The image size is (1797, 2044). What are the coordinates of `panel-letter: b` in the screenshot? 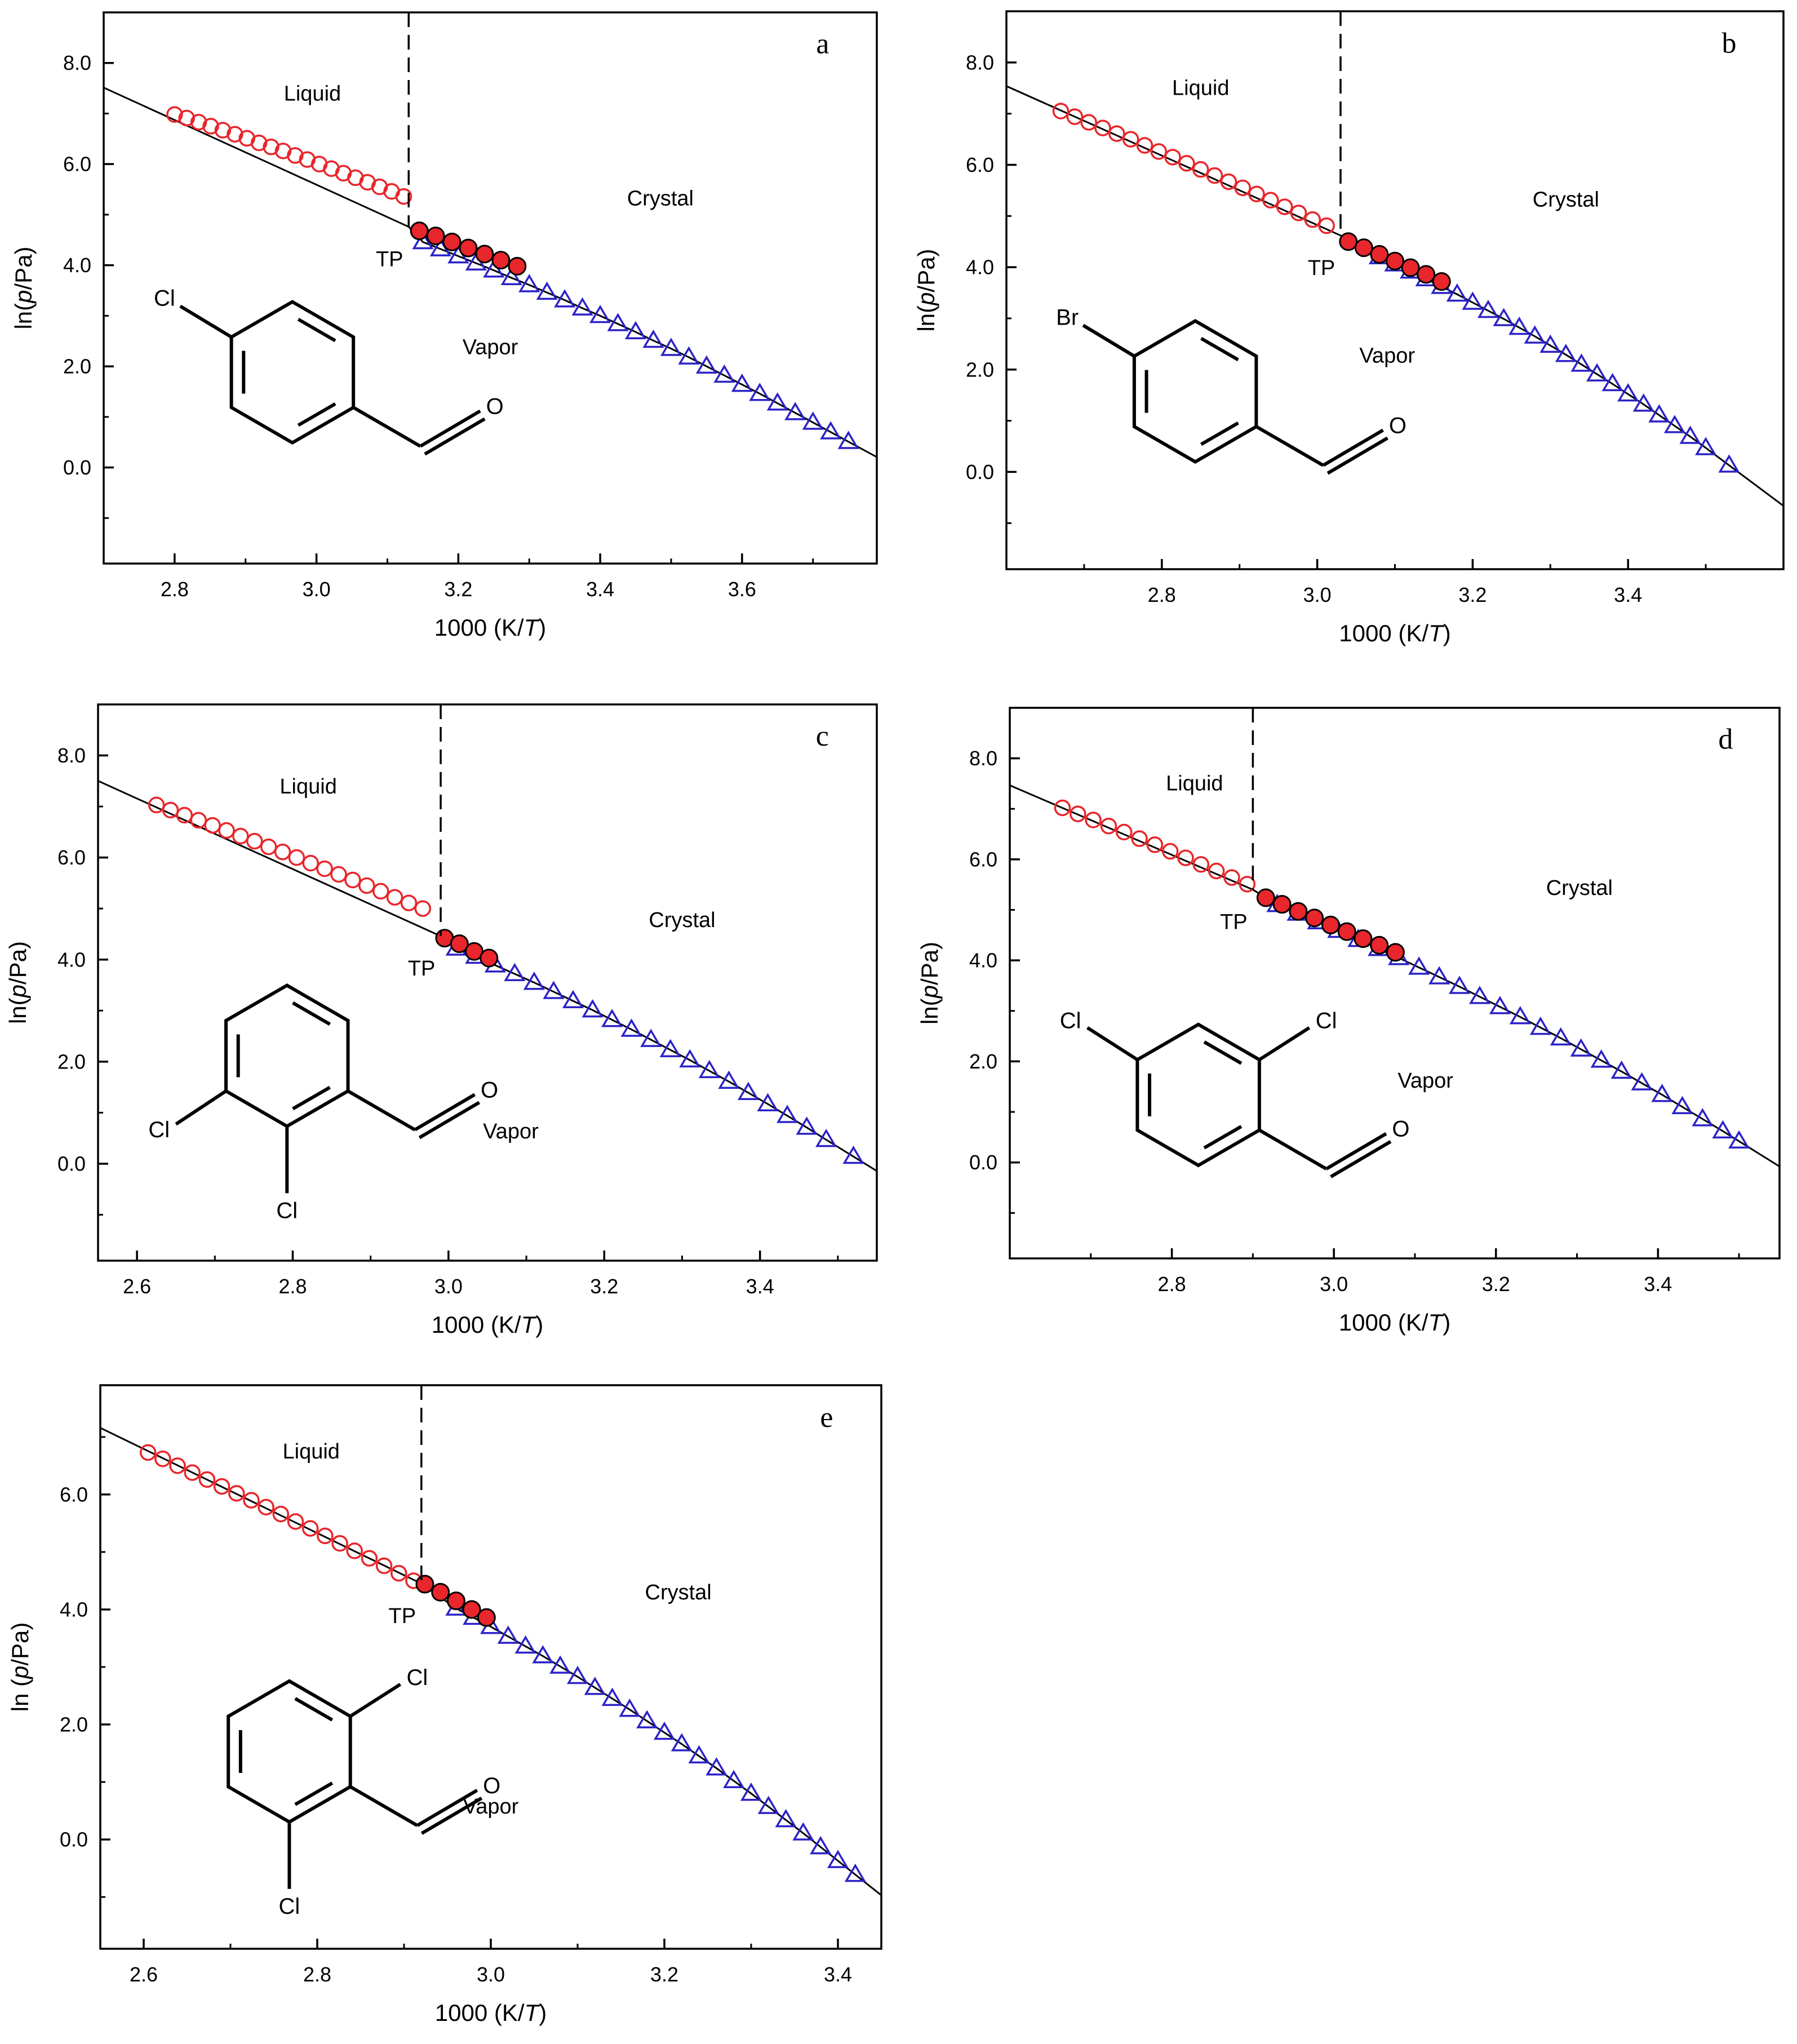 It's located at (1728, 43).